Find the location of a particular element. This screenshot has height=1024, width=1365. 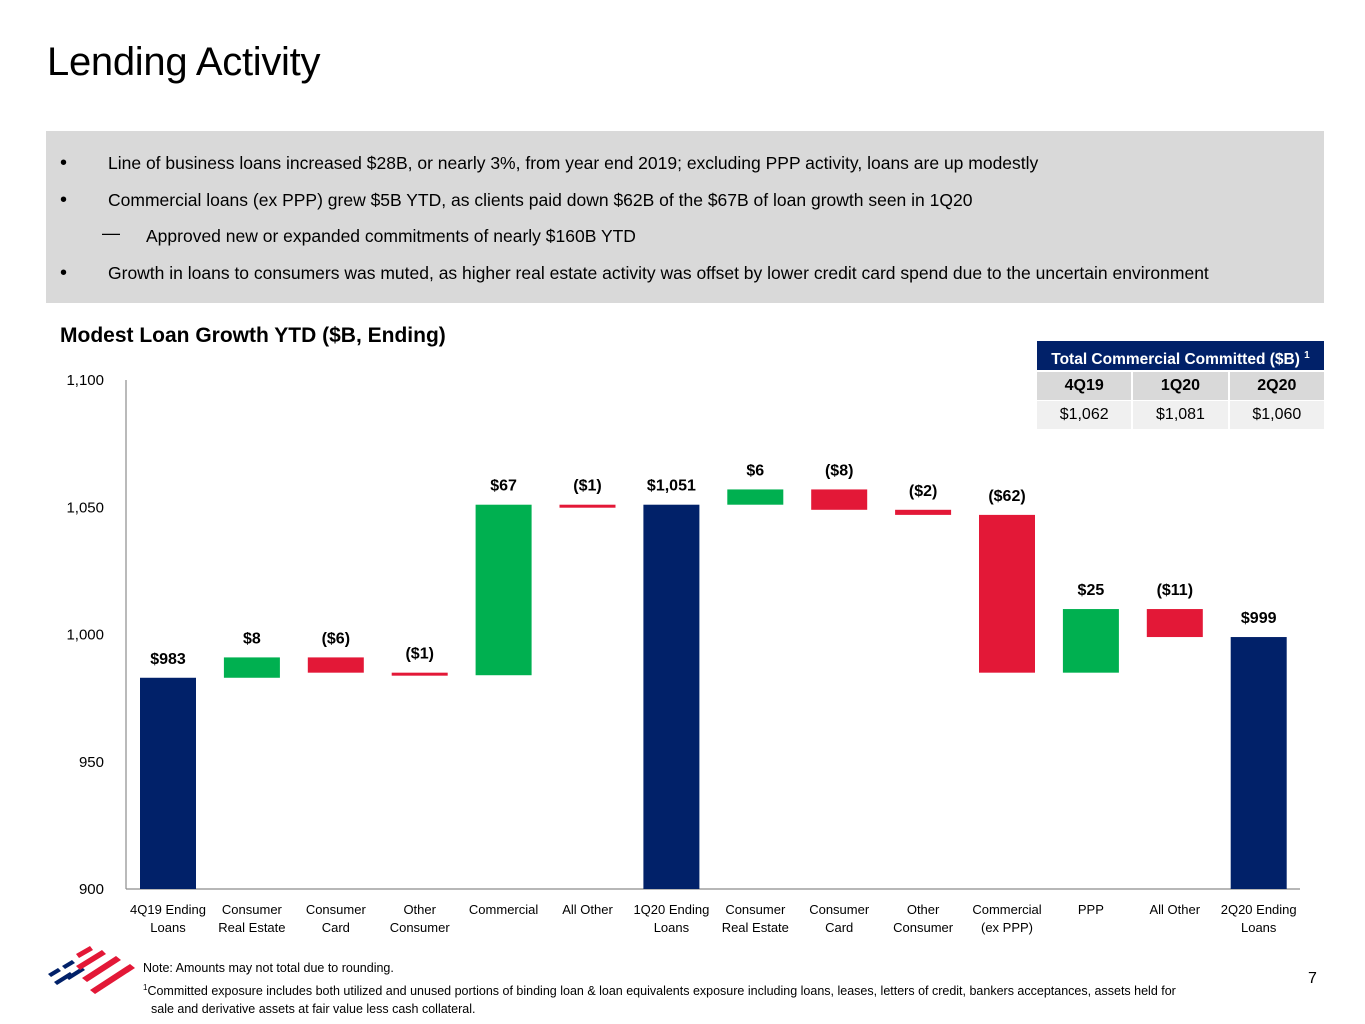

data-label: ($6) is located at coordinates (336, 638).